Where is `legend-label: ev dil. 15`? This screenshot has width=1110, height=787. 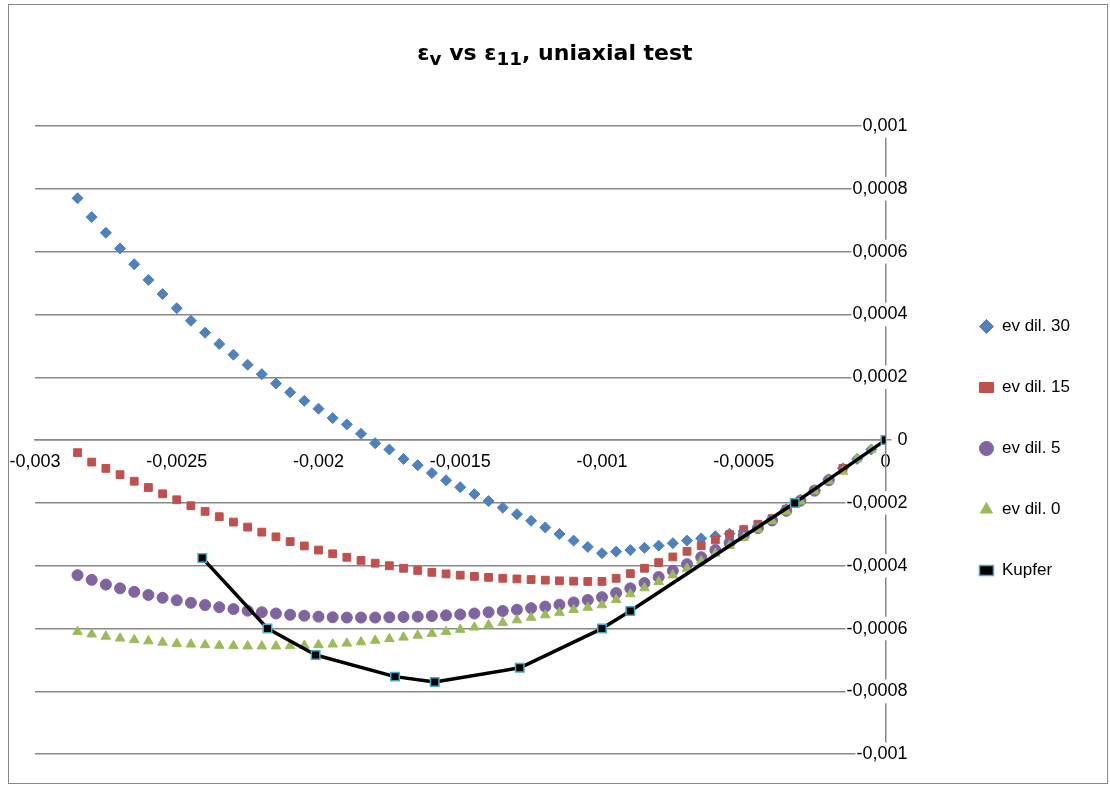 legend-label: ev dil. 15 is located at coordinates (1036, 387).